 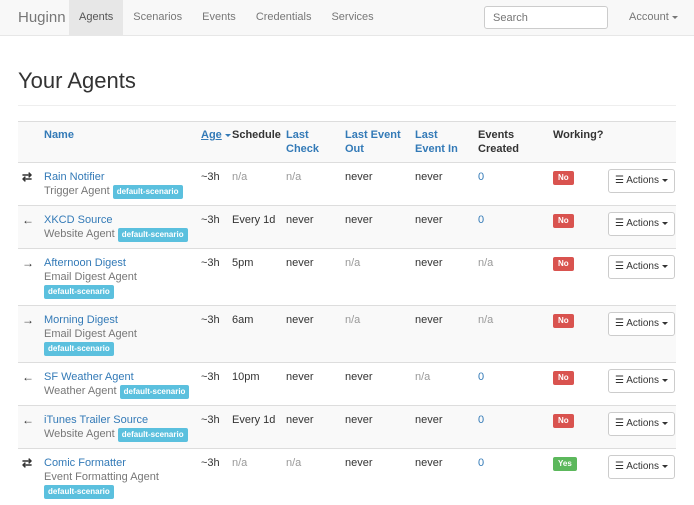 What do you see at coordinates (42, 17) in the screenshot?
I see `brand-logo: Huginn` at bounding box center [42, 17].